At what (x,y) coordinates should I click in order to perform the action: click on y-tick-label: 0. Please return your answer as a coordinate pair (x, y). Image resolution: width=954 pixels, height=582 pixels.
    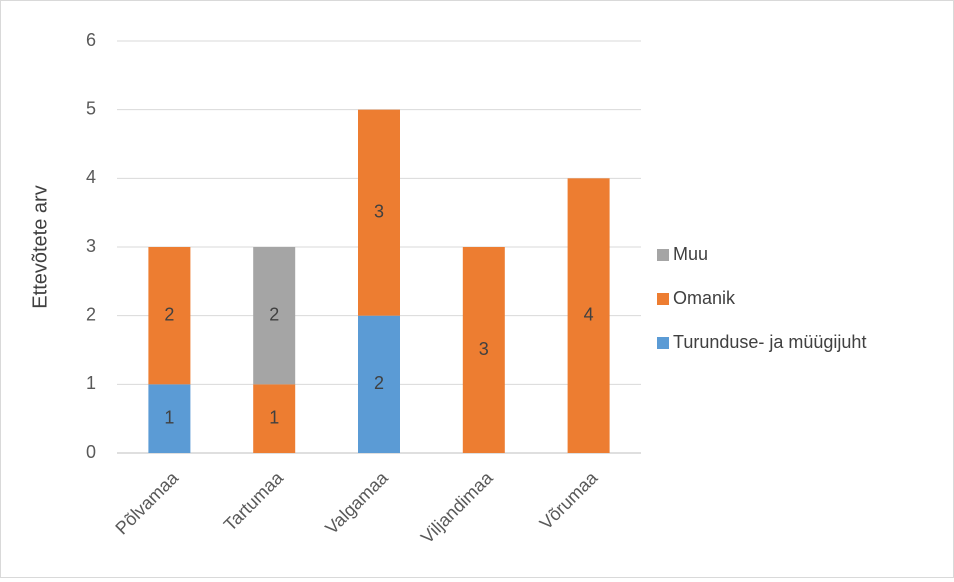
    Looking at the image, I should click on (91, 452).